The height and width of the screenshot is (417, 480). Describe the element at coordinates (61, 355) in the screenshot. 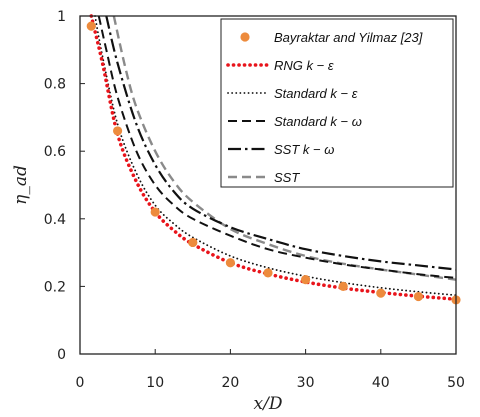

I see `y-tick-label: 0` at that location.